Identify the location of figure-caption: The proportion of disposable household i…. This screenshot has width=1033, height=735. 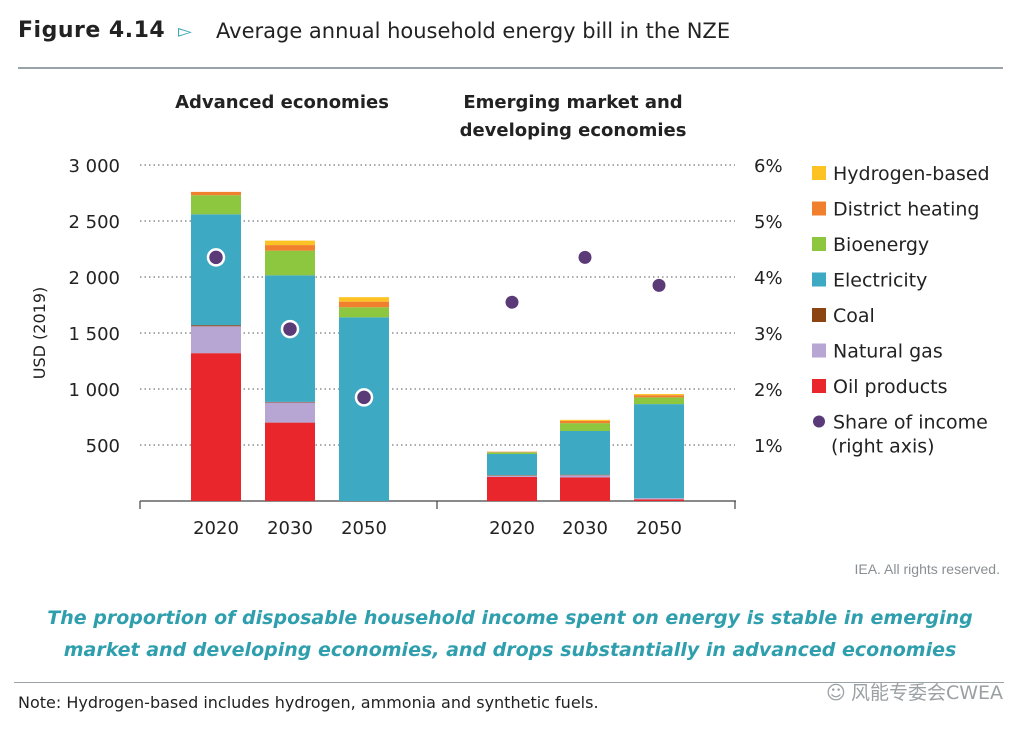
(510, 634).